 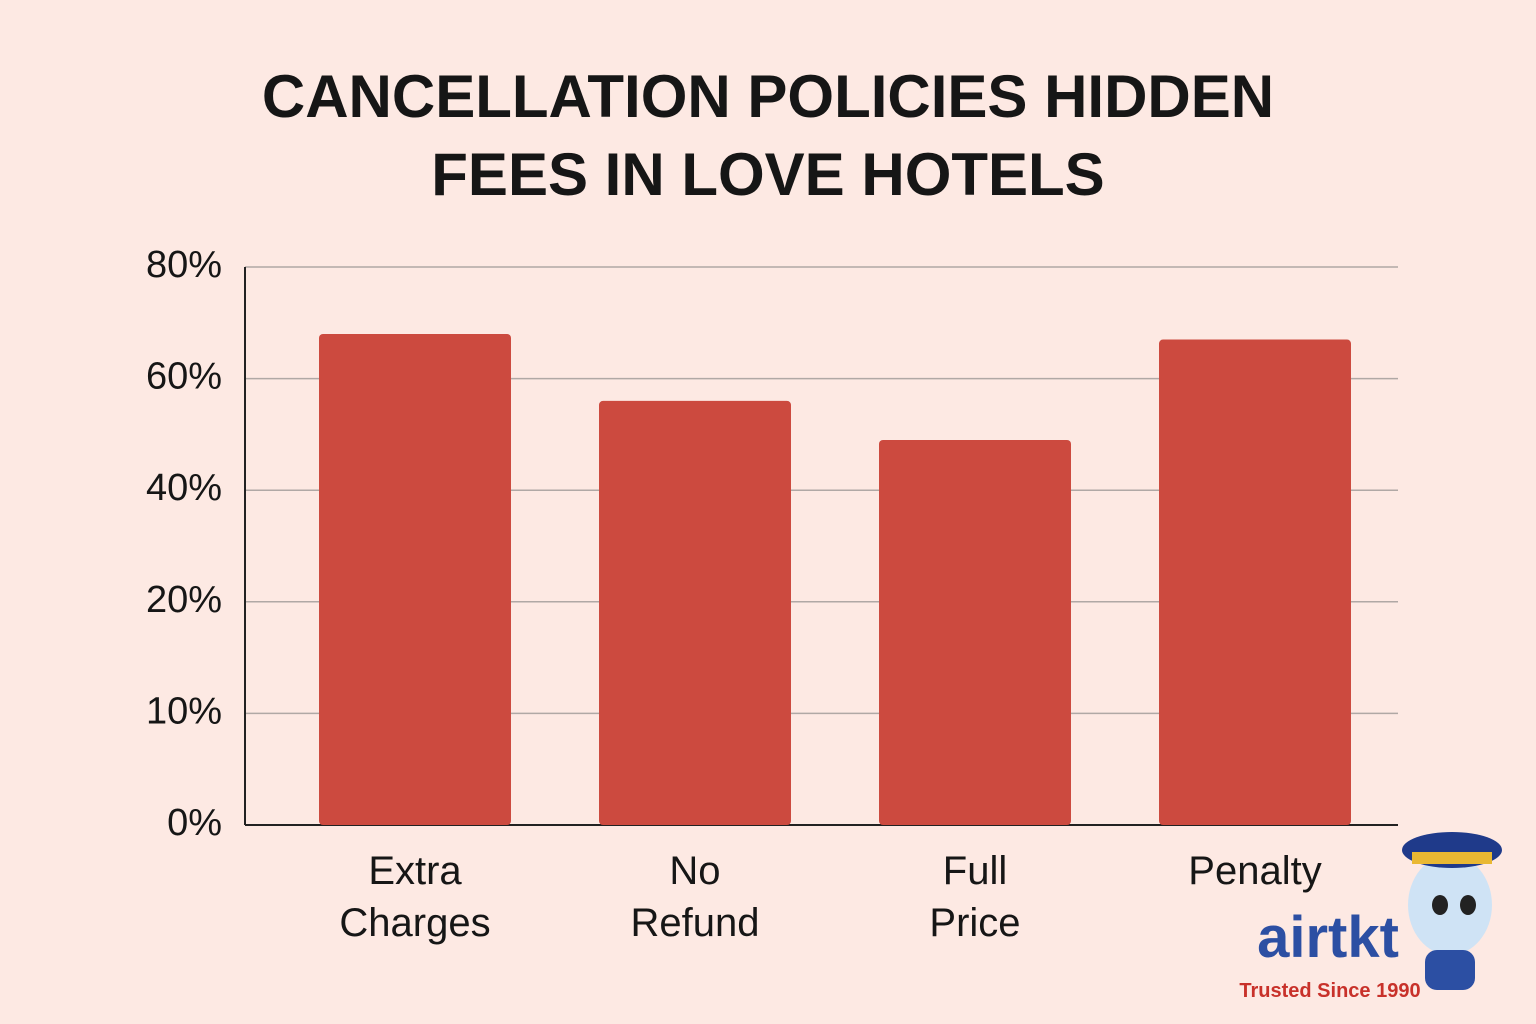 I want to click on logo-text: airtkt, so click(x=1328, y=937).